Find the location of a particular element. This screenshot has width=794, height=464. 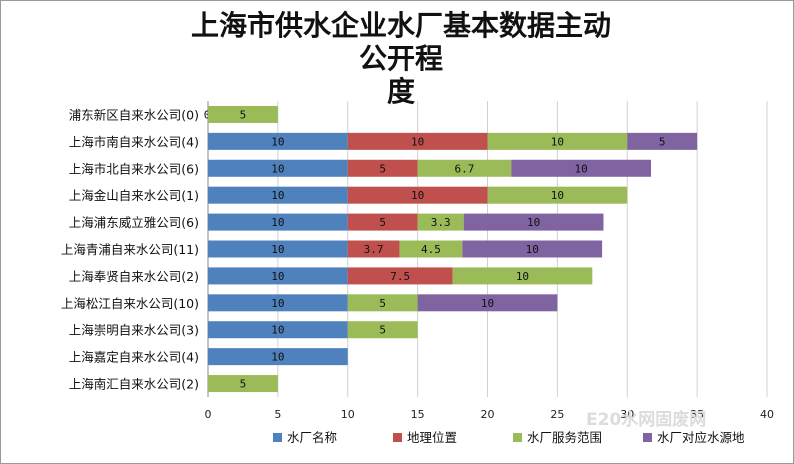

category-label: 上海嘉定自来水公司(4) is located at coordinates (134, 357).